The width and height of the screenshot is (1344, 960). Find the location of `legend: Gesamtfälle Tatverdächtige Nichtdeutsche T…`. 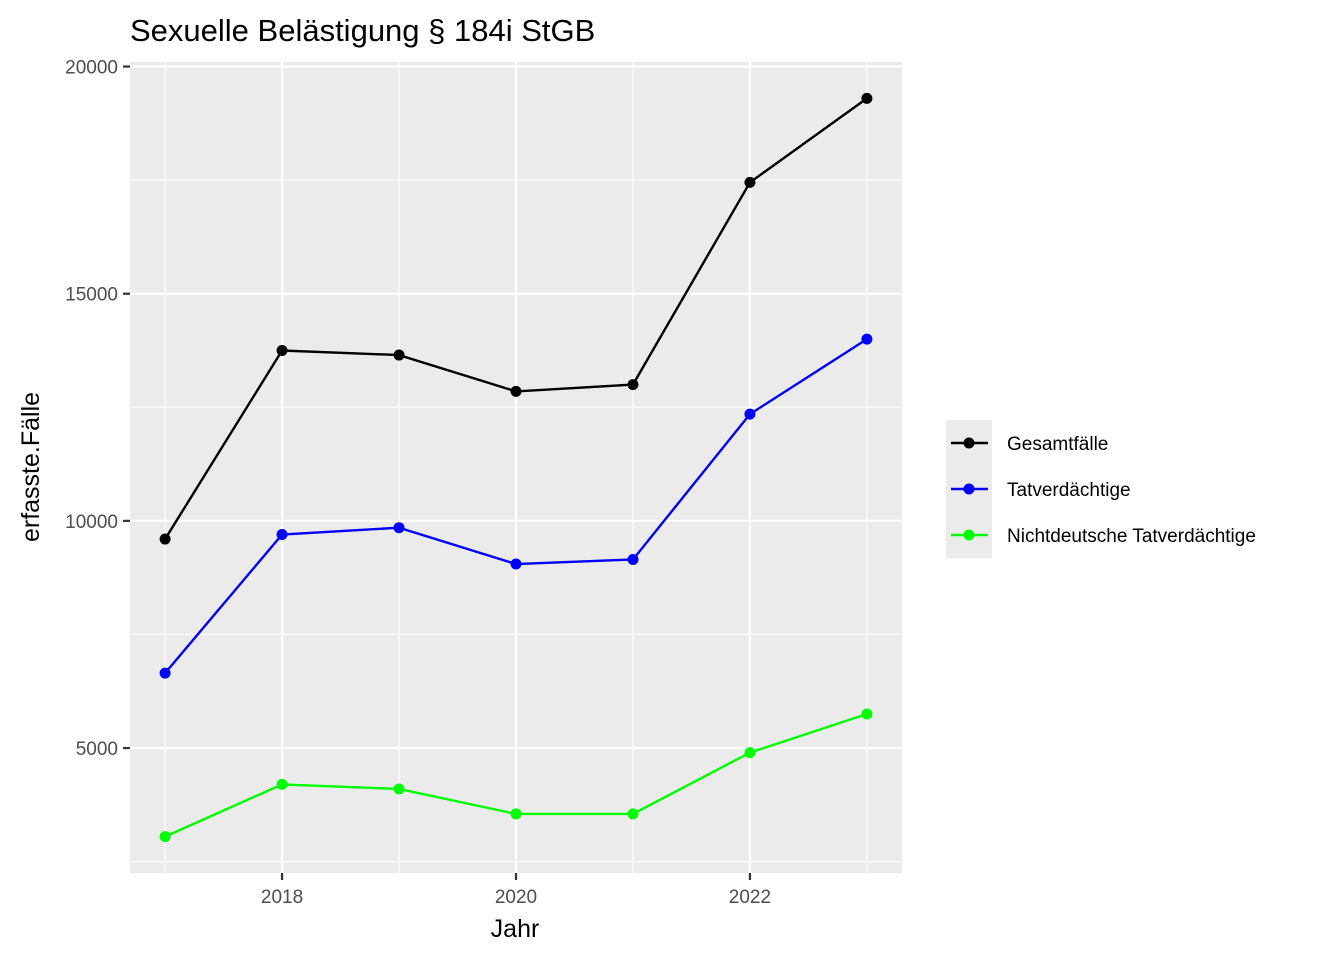

legend: Gesamtfälle Tatverdächtige Nichtdeutsche T… is located at coordinates (1101, 489).